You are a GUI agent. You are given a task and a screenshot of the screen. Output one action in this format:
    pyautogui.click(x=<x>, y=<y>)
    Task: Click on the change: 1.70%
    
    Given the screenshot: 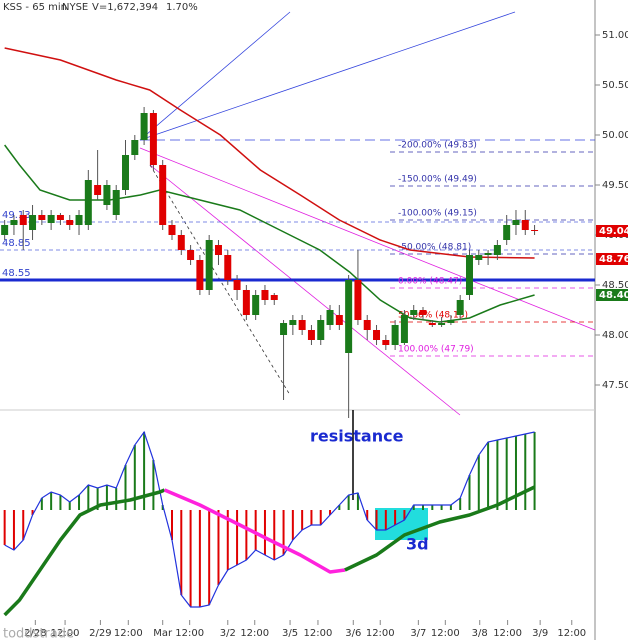 What is the action you would take?
    pyautogui.click(x=182, y=7)
    